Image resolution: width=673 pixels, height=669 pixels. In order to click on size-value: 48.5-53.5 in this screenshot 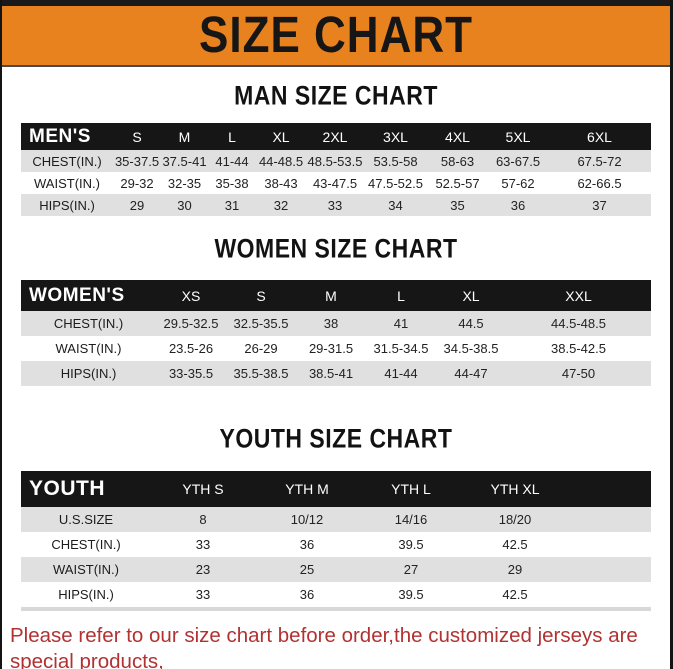, I will do `click(335, 161)`.